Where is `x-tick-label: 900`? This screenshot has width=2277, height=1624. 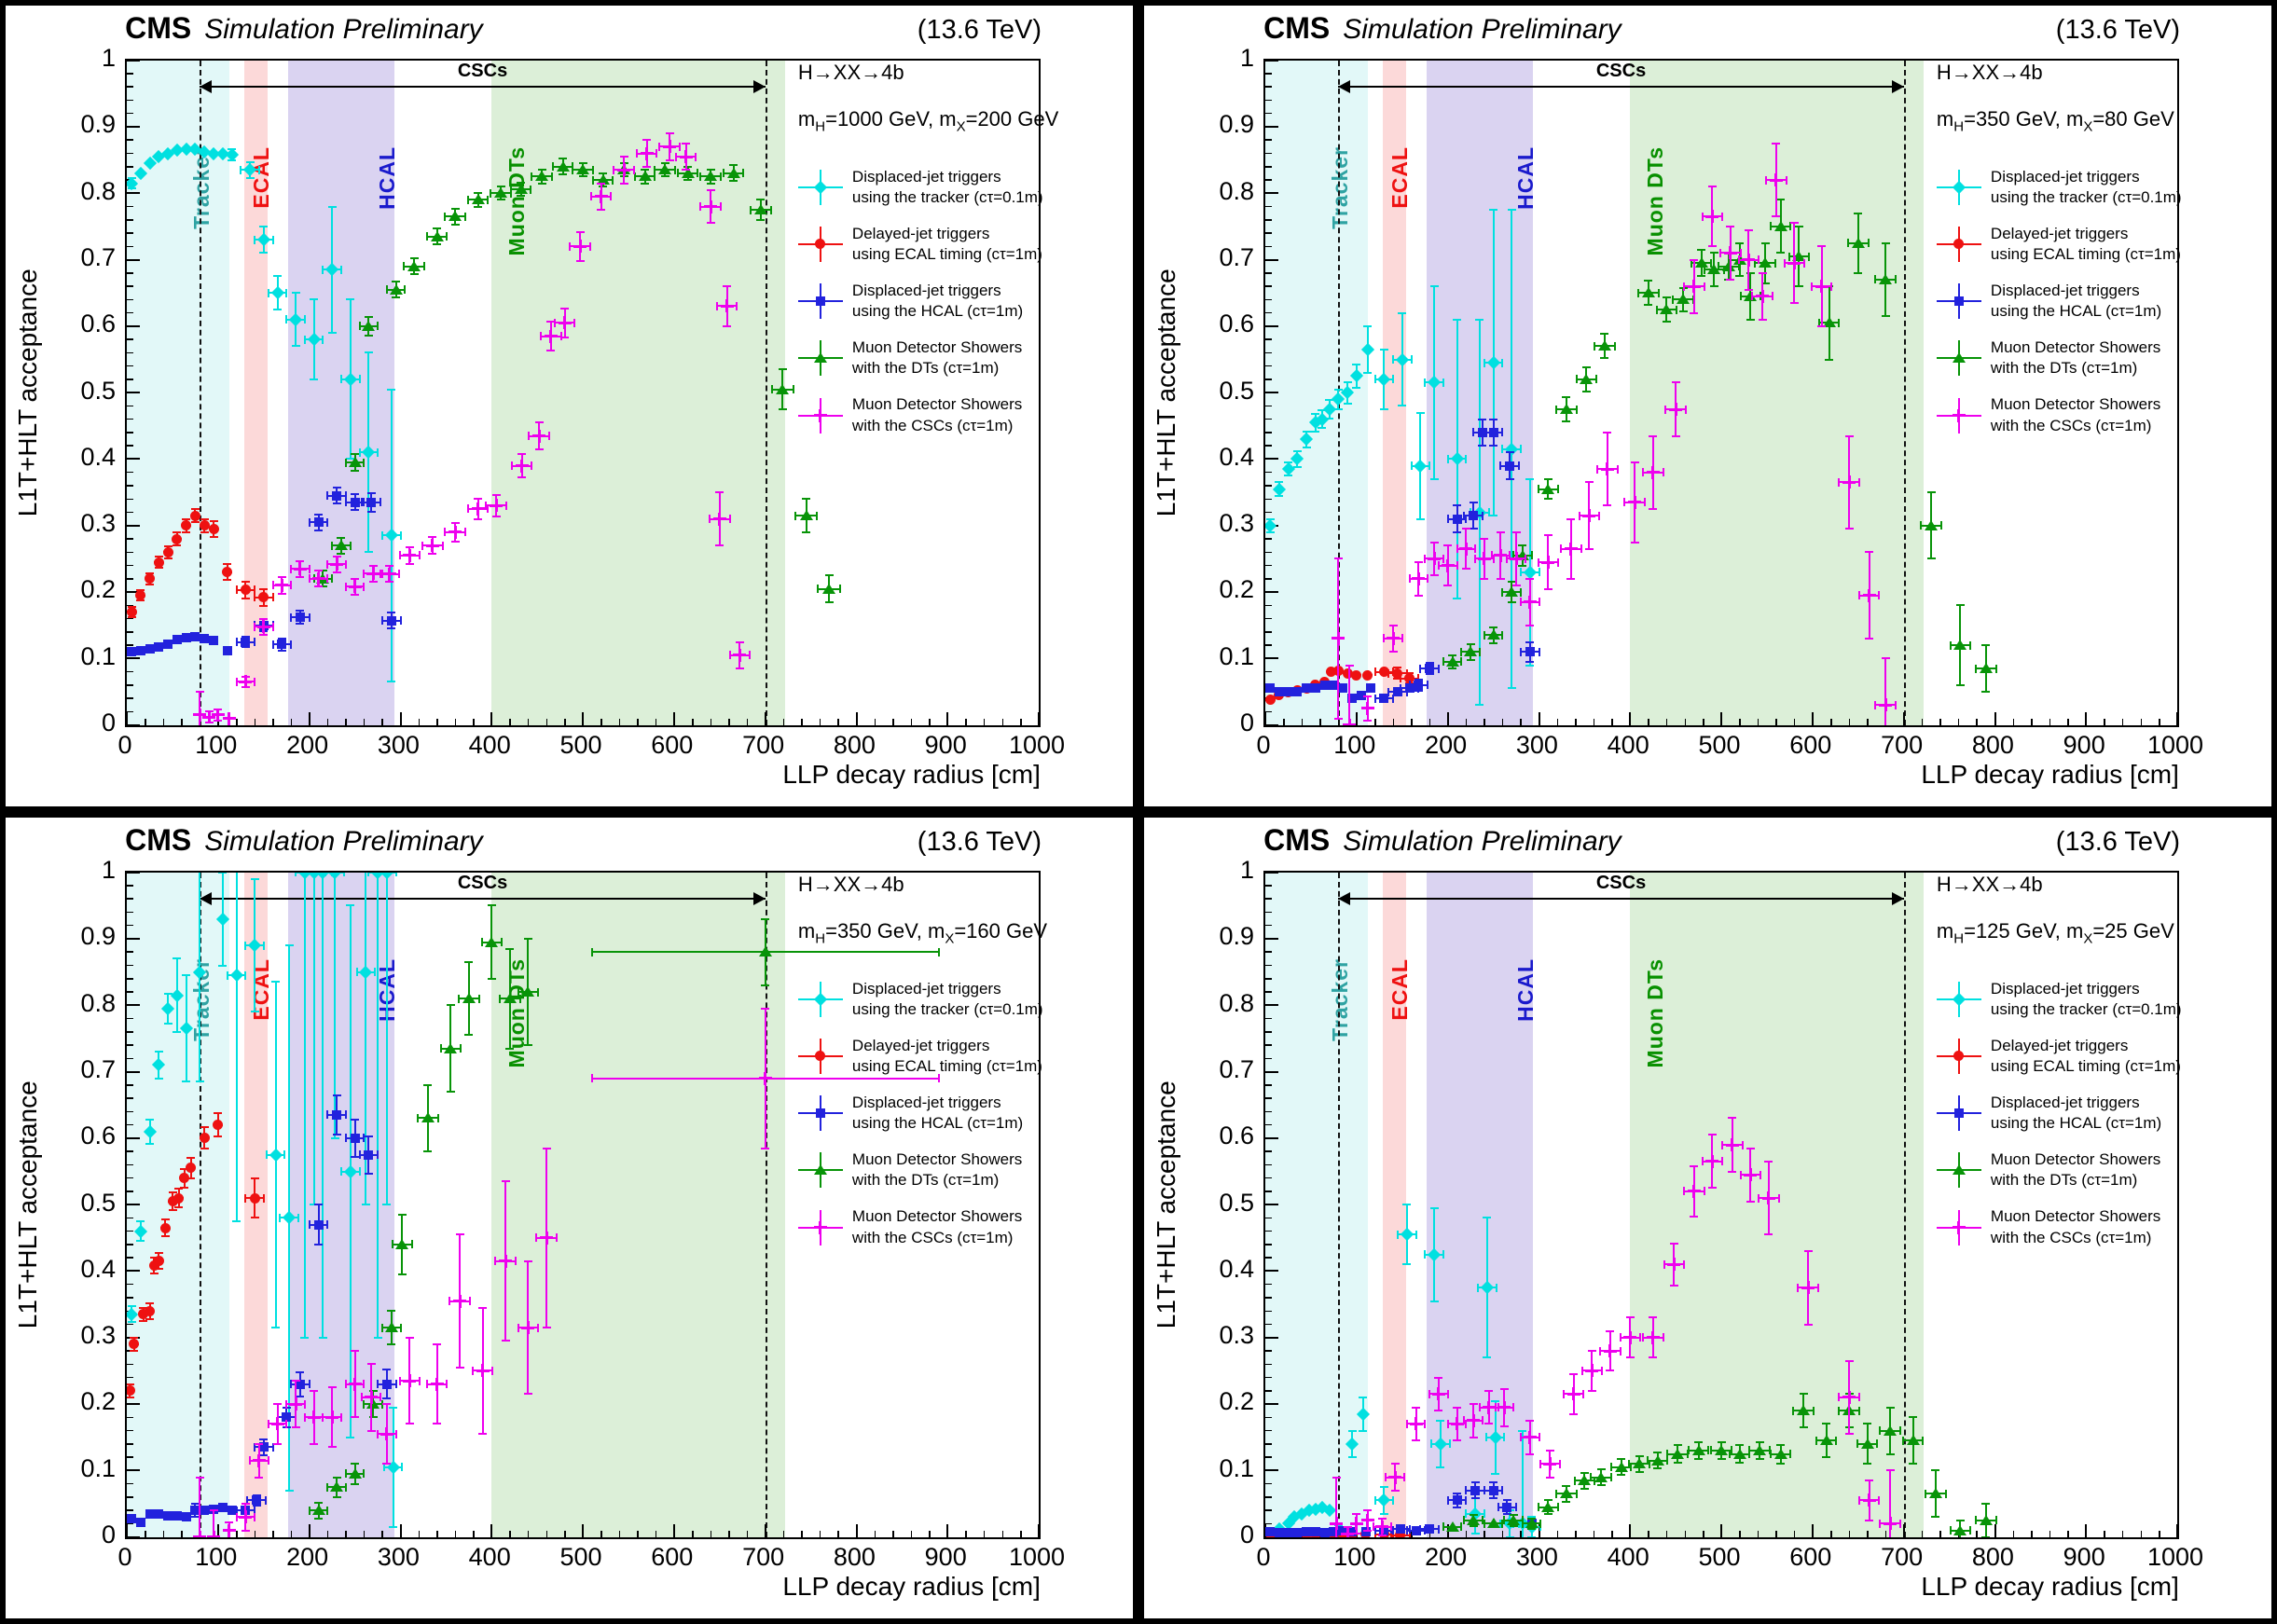
x-tick-label: 900 is located at coordinates (2084, 745).